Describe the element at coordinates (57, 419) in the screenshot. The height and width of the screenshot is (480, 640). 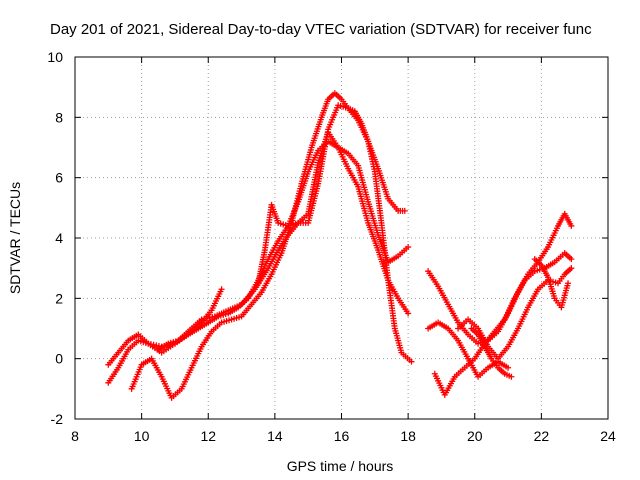
I see `y-tick-label: -2` at that location.